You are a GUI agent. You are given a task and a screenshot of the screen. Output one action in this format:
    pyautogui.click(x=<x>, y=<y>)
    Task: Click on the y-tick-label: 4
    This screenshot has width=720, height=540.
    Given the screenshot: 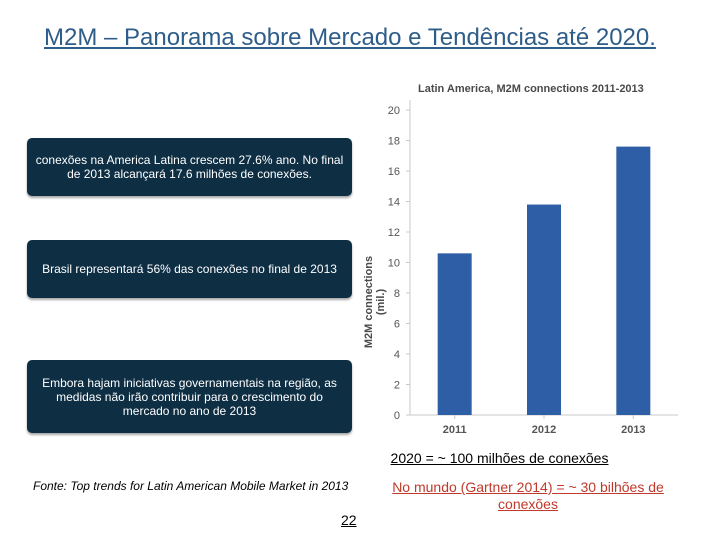 What is the action you would take?
    pyautogui.click(x=397, y=355)
    